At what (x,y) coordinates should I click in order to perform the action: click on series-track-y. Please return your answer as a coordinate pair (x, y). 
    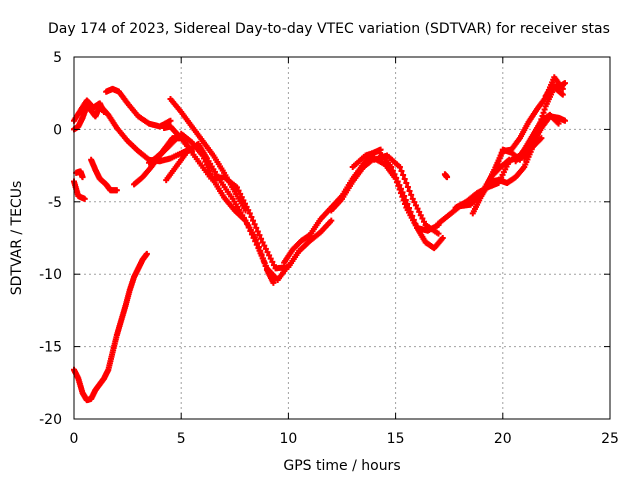
    Looking at the image, I should click on (544, 137).